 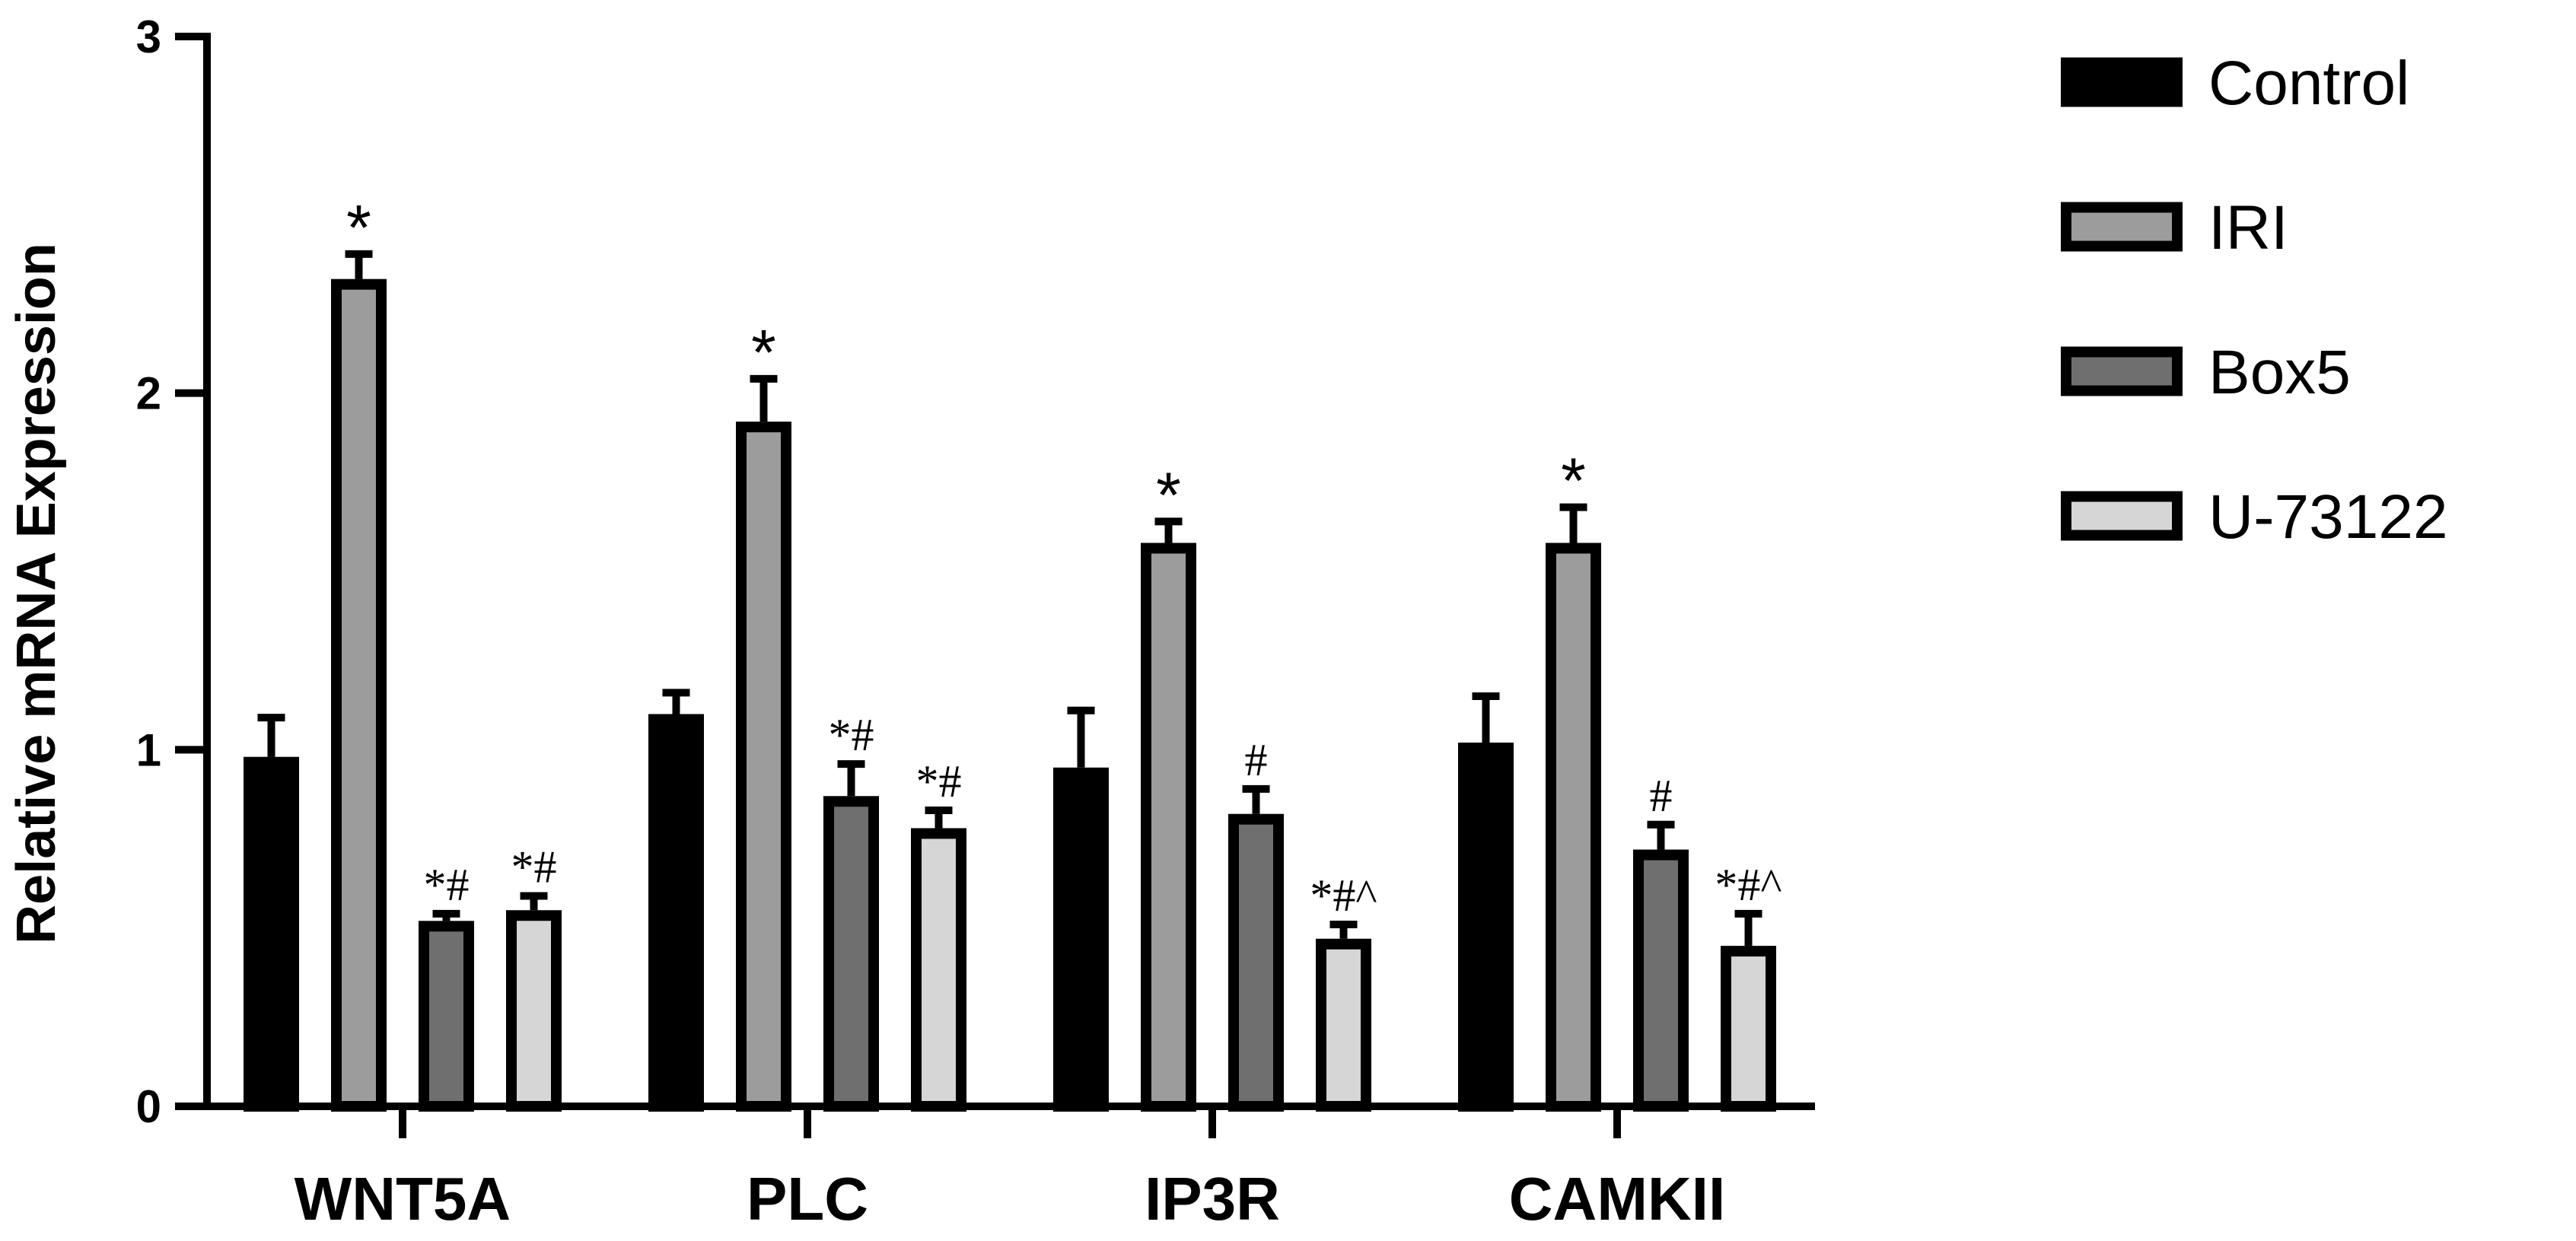 I want to click on bar-box5-camkii, so click(x=1661, y=980).